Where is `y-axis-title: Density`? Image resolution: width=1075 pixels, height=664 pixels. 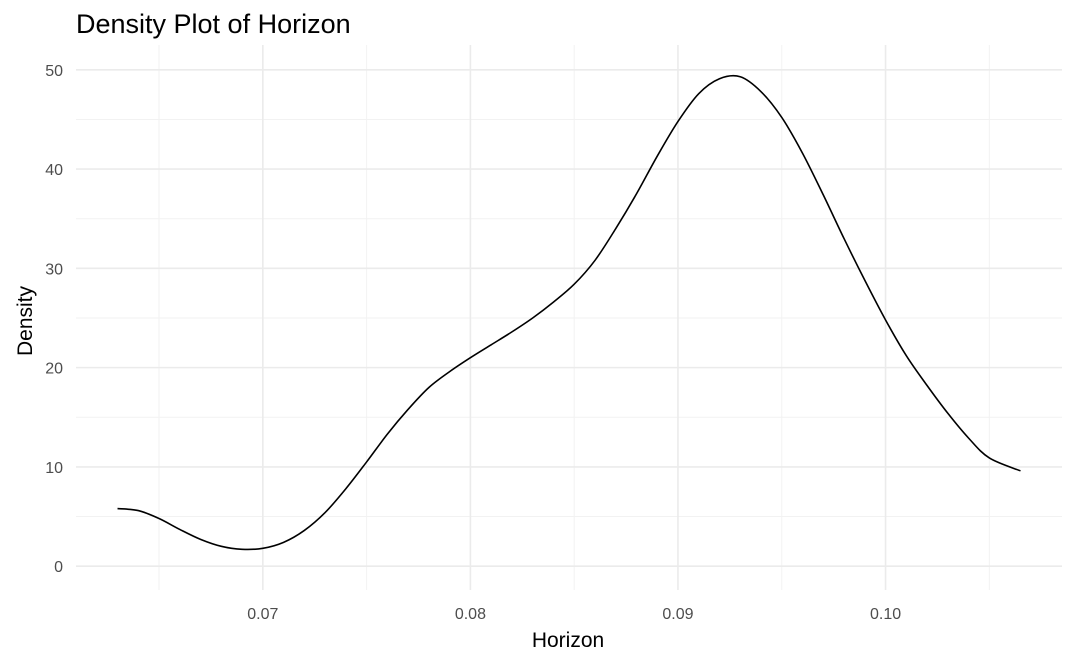 y-axis-title: Density is located at coordinates (25, 320).